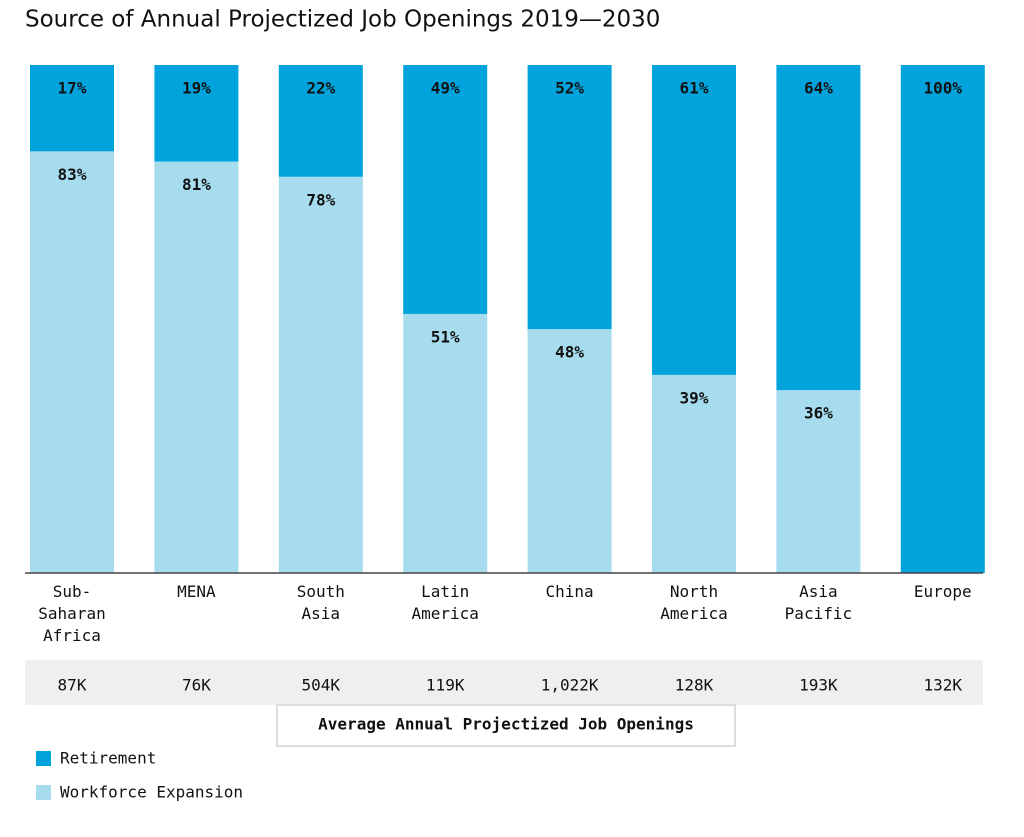 This screenshot has height=837, width=1024. What do you see at coordinates (321, 685) in the screenshot?
I see `openings-value: 504K` at bounding box center [321, 685].